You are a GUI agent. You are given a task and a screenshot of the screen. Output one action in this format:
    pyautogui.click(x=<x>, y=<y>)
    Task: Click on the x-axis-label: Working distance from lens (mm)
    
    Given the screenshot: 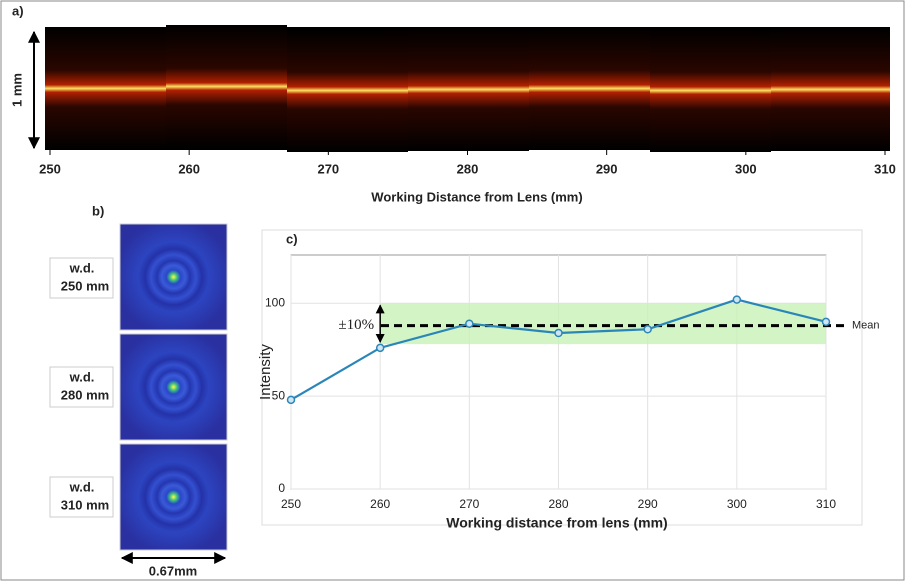 What is the action you would take?
    pyautogui.click(x=556, y=523)
    